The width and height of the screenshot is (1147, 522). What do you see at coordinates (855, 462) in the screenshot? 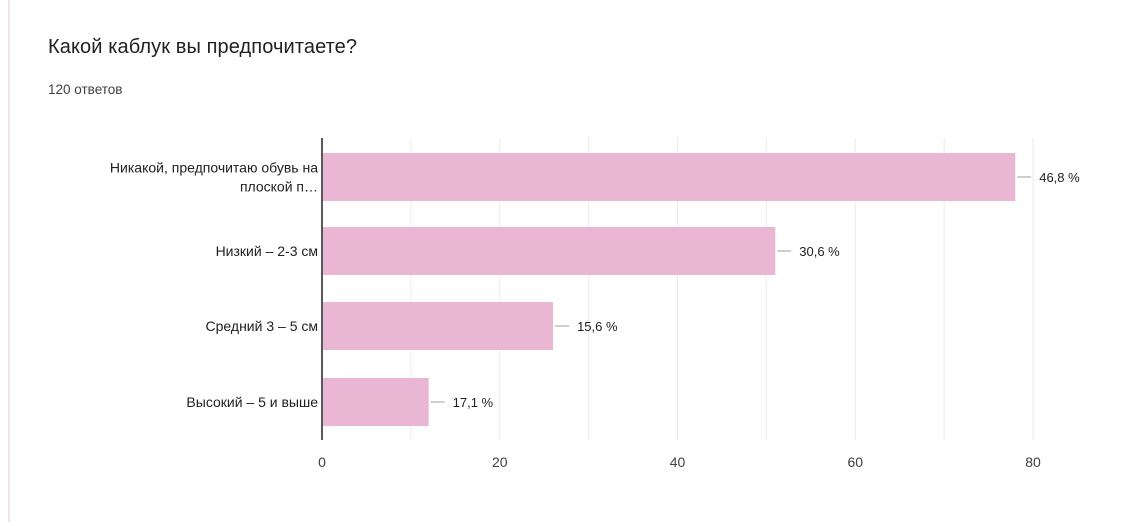
I see `x-tick-label: 60` at bounding box center [855, 462].